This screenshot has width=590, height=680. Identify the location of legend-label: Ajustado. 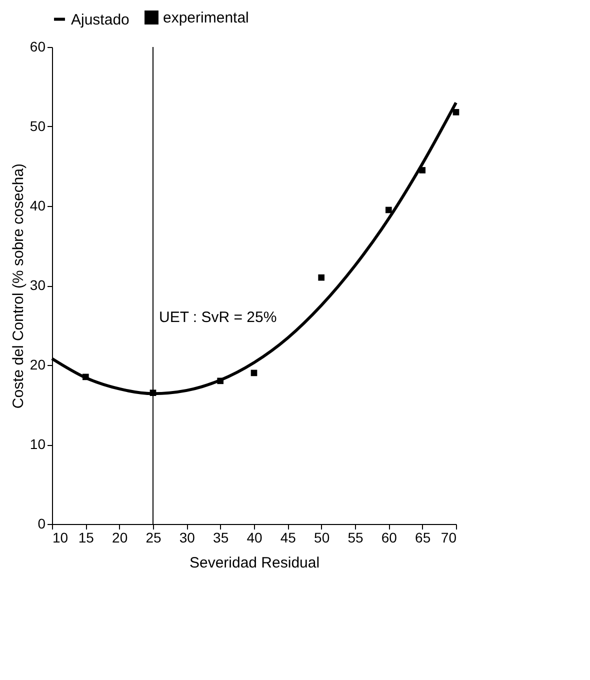
(100, 19).